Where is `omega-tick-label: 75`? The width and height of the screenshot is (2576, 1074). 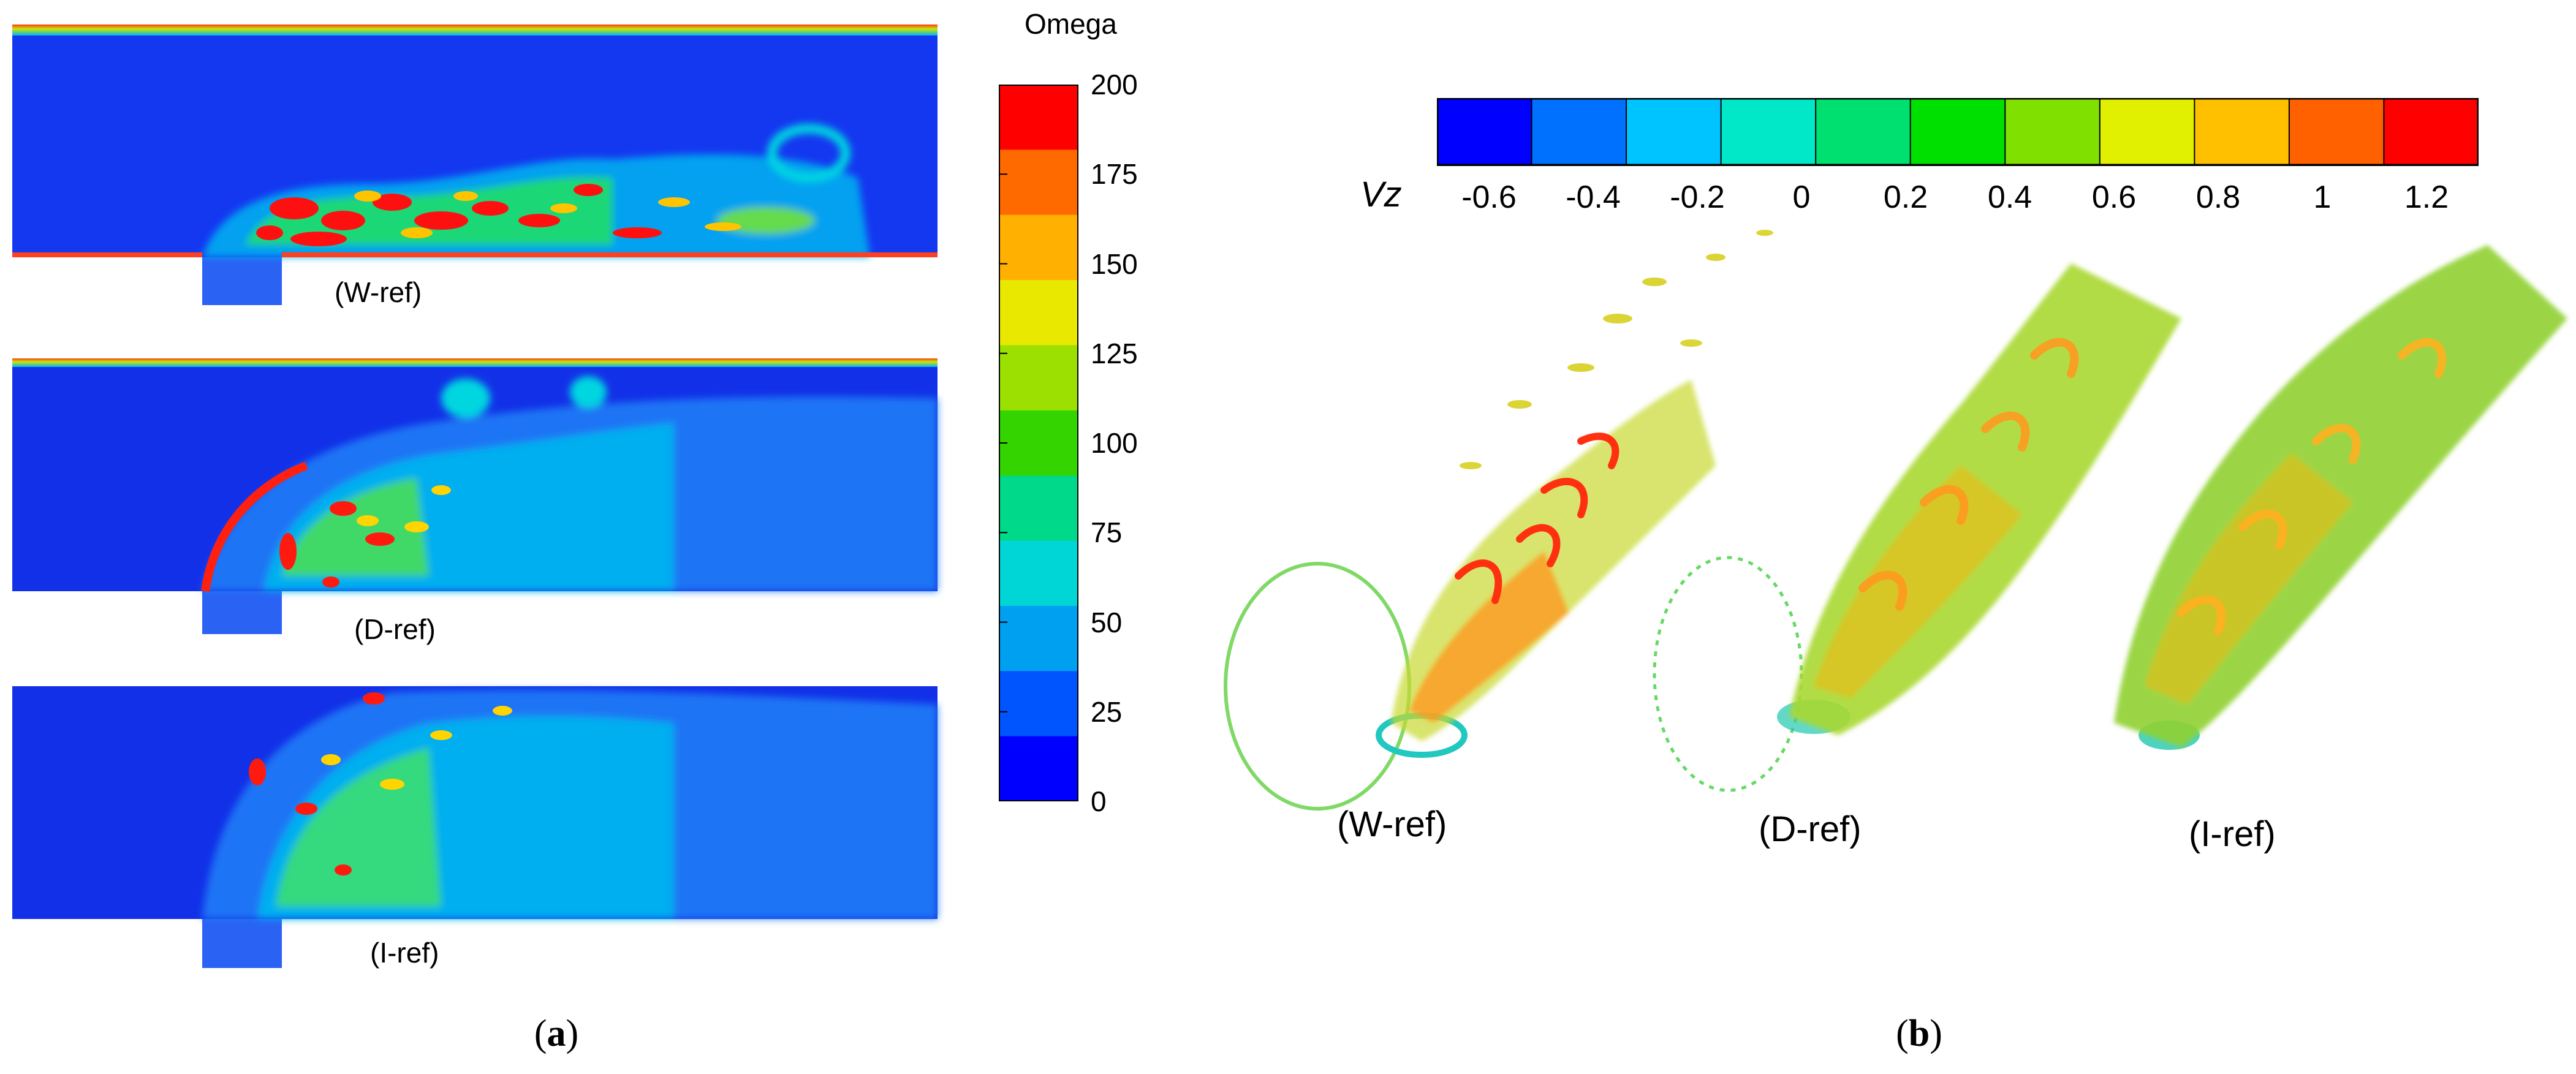
omega-tick-label: 75 is located at coordinates (1107, 532).